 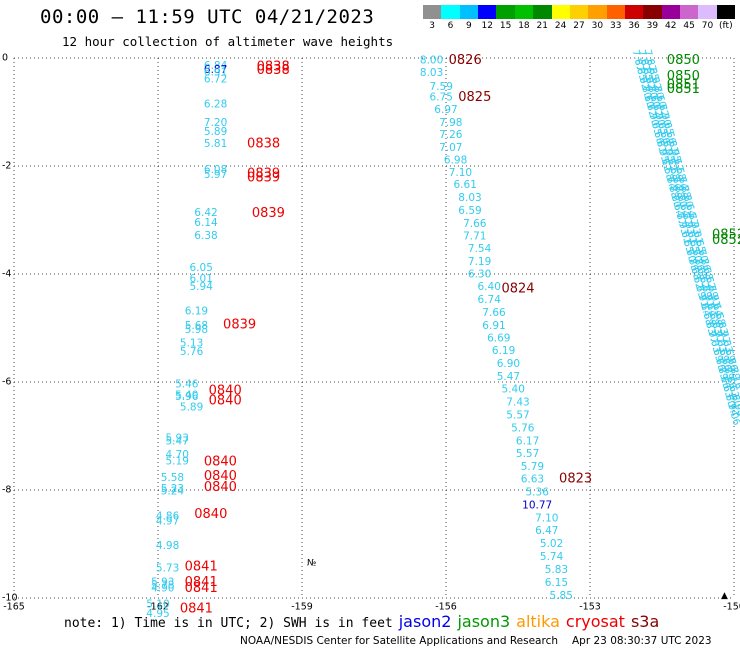 I want to click on swh-value: 4.95, so click(x=157, y=614).